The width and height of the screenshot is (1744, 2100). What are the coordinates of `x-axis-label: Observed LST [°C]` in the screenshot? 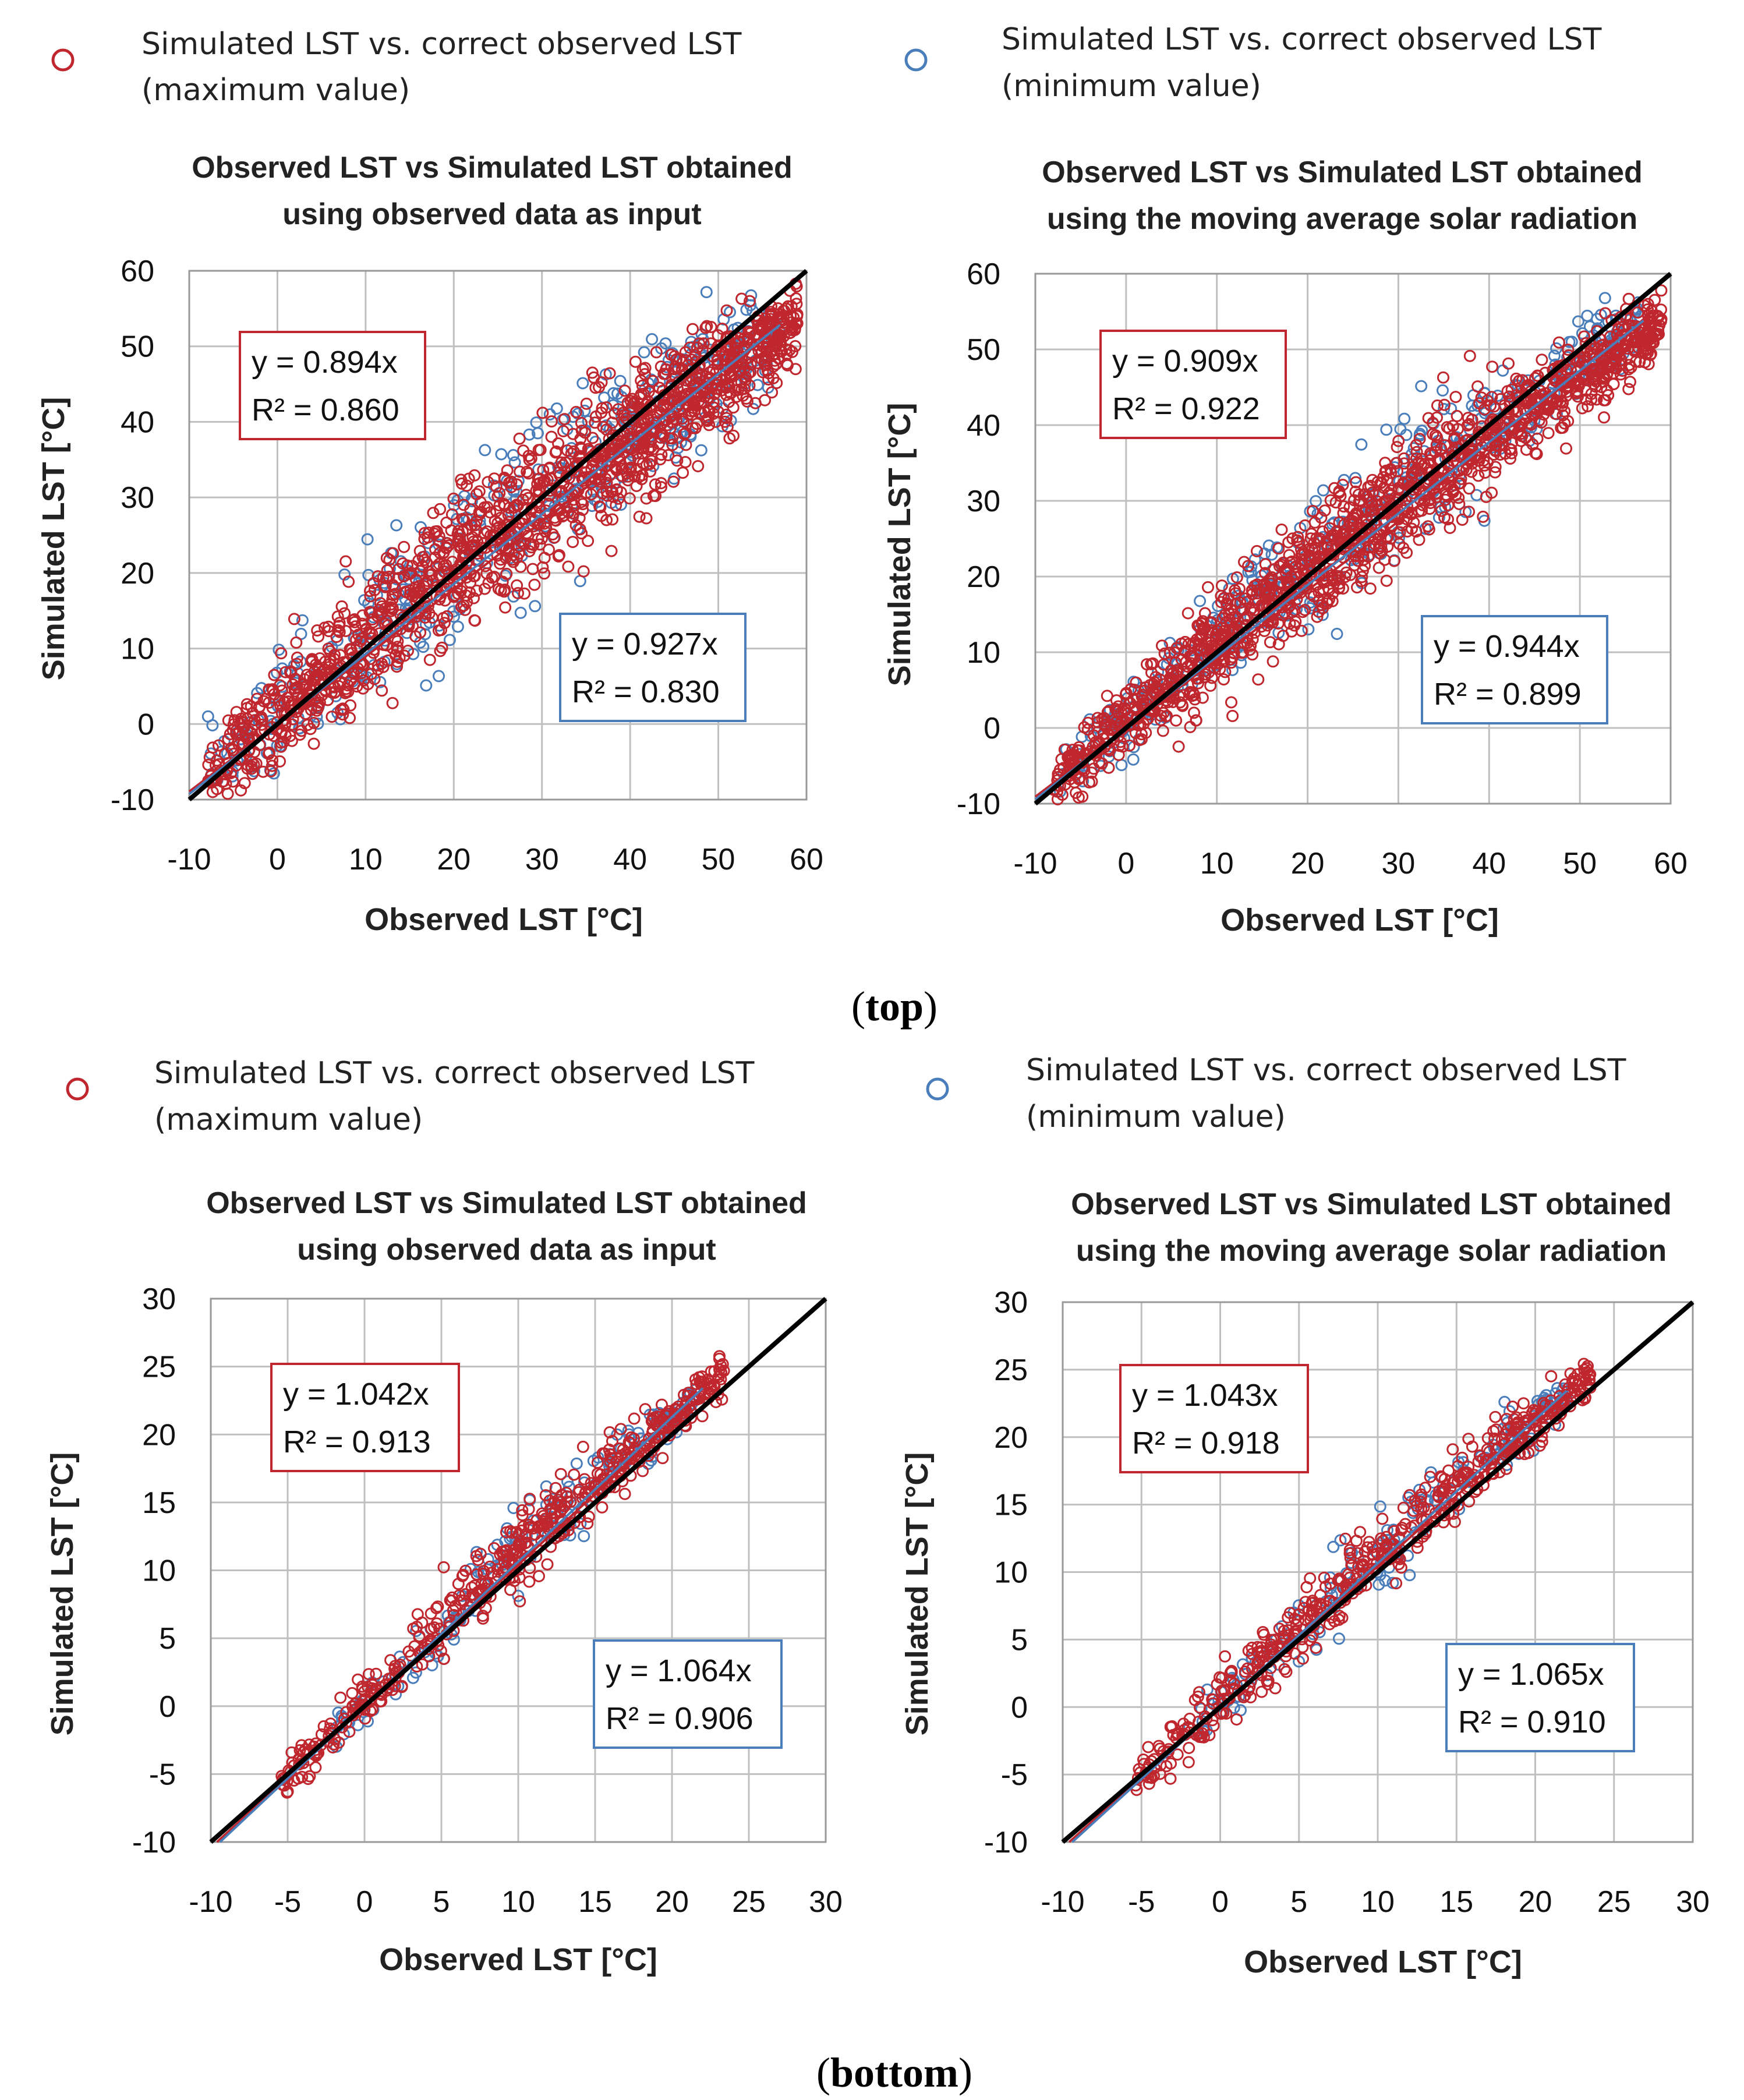 It's located at (1383, 1962).